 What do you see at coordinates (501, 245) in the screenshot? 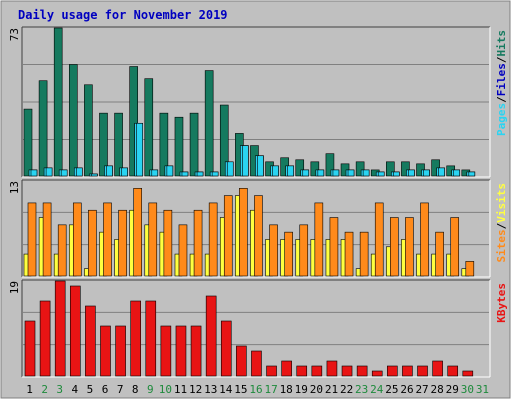
I see `legend-sites: Sites` at bounding box center [501, 245].